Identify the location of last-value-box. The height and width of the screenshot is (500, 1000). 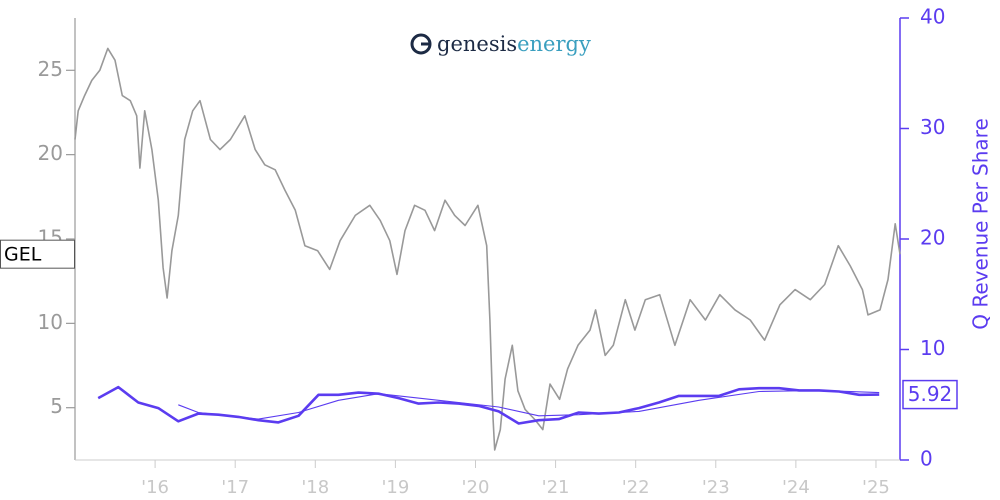
(930, 394).